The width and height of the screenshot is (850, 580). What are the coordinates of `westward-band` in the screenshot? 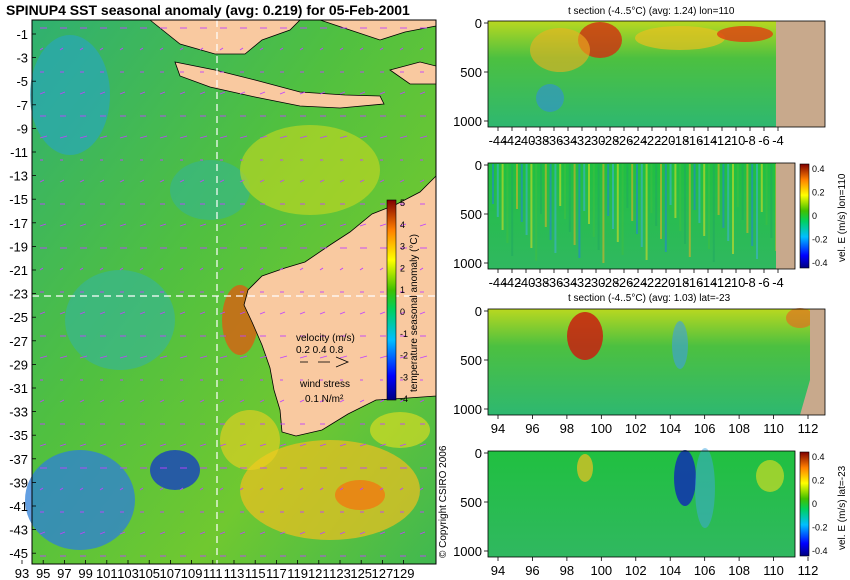 It's located at (705, 488).